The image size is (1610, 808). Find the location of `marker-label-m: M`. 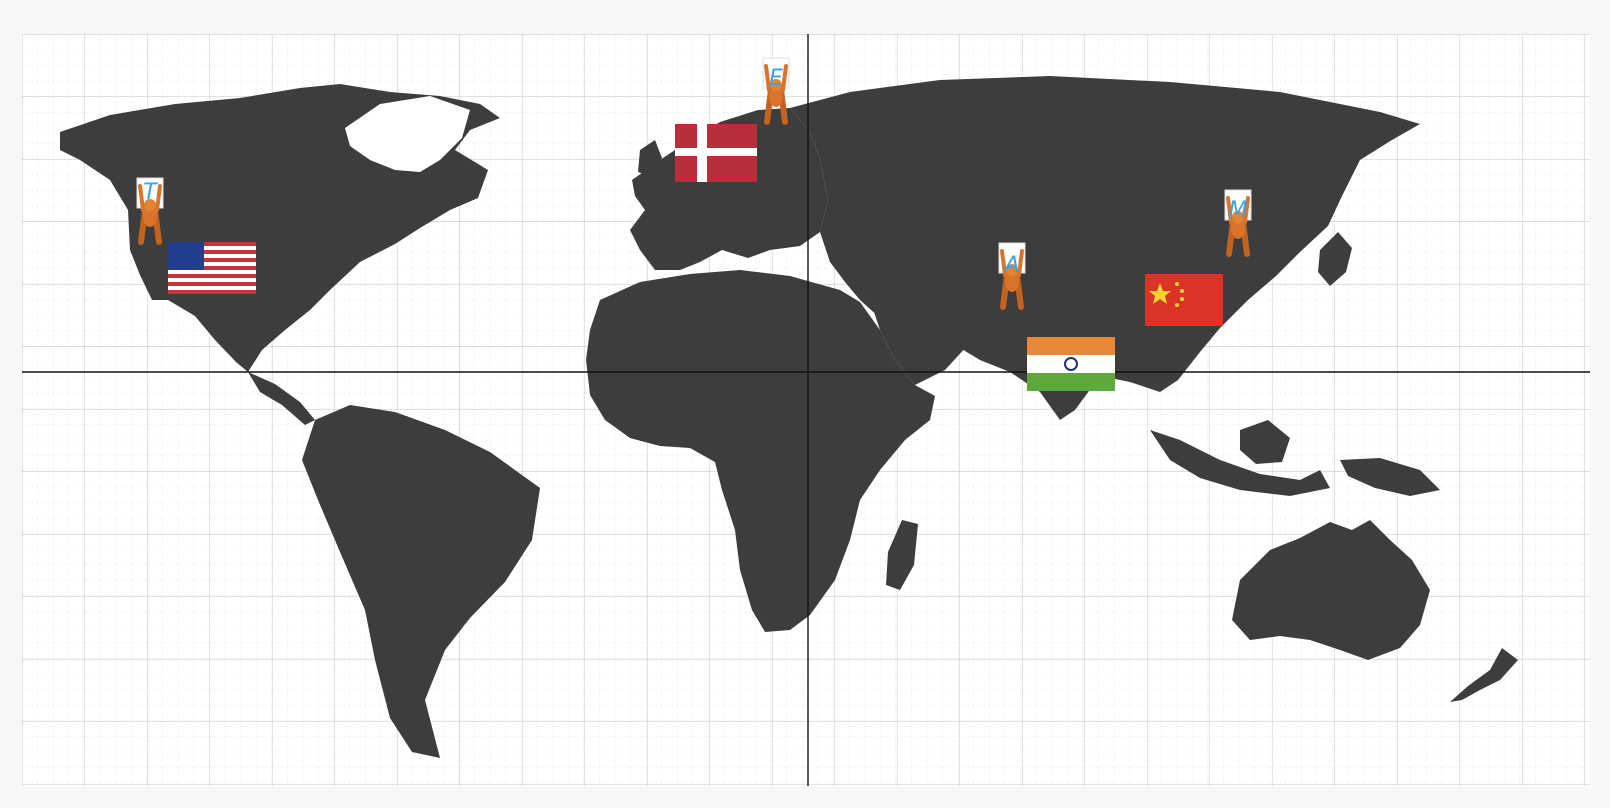

marker-label-m: M is located at coordinates (1238, 210).